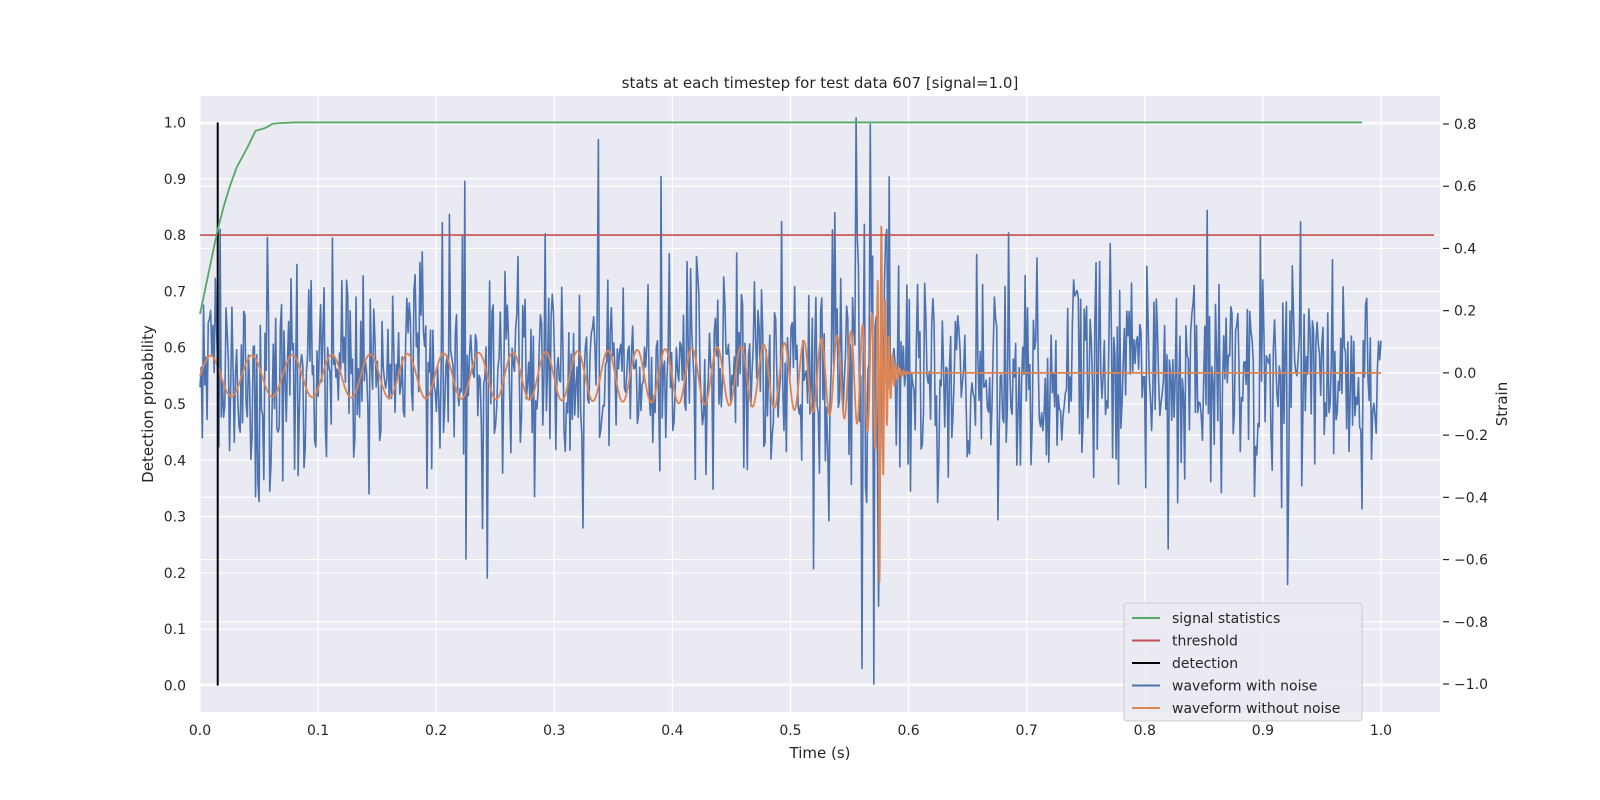 The height and width of the screenshot is (800, 1600). Describe the element at coordinates (1471, 685) in the screenshot. I see `y-right-tick-label: −1.0` at that location.